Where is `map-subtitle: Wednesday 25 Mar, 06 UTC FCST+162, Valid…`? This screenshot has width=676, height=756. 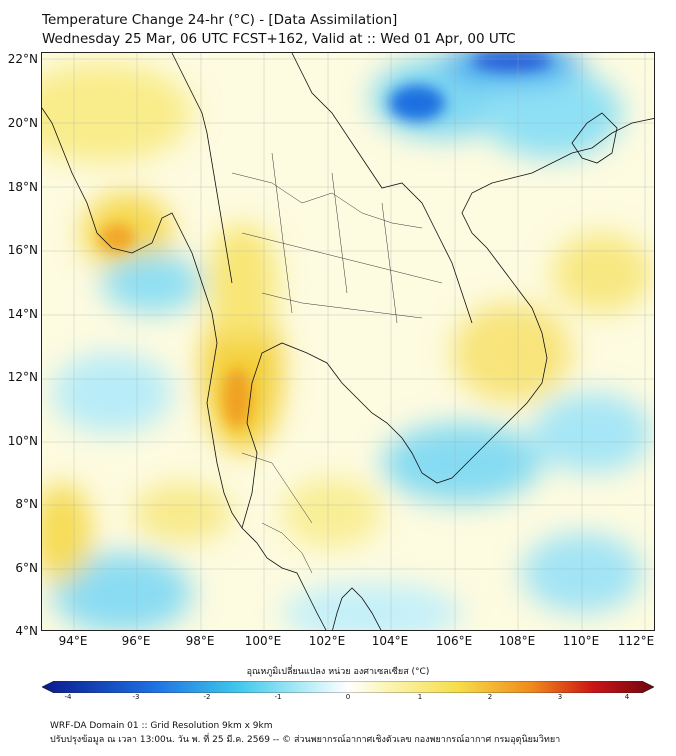
map-subtitle: Wednesday 25 Mar, 06 UTC FCST+162, Valid… is located at coordinates (279, 39).